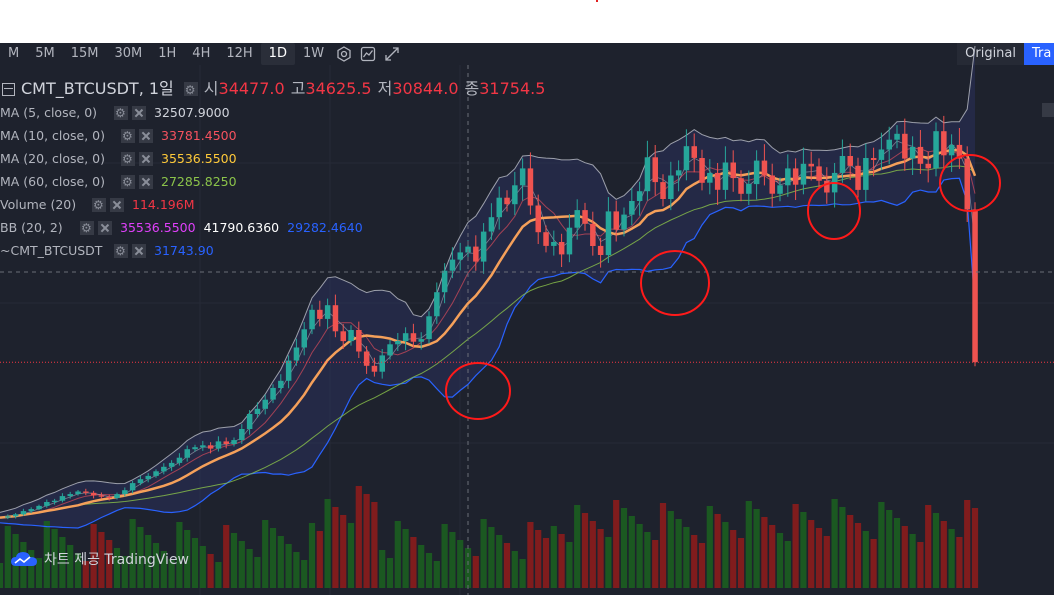  I want to click on timeframe-5M: 5M, so click(45, 53).